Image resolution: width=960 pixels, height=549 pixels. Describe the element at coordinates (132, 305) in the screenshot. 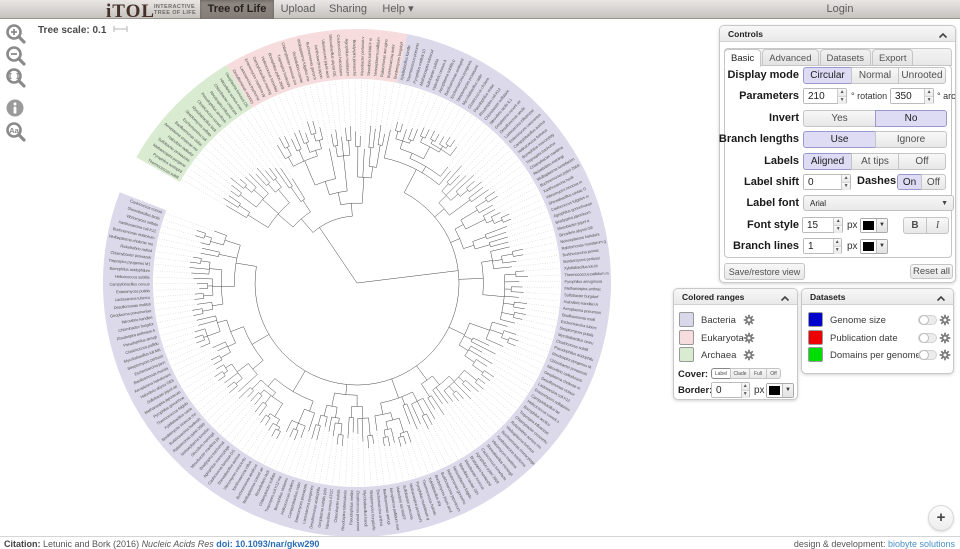

I see `svg-text: Desulfomonas meliloti` at that location.